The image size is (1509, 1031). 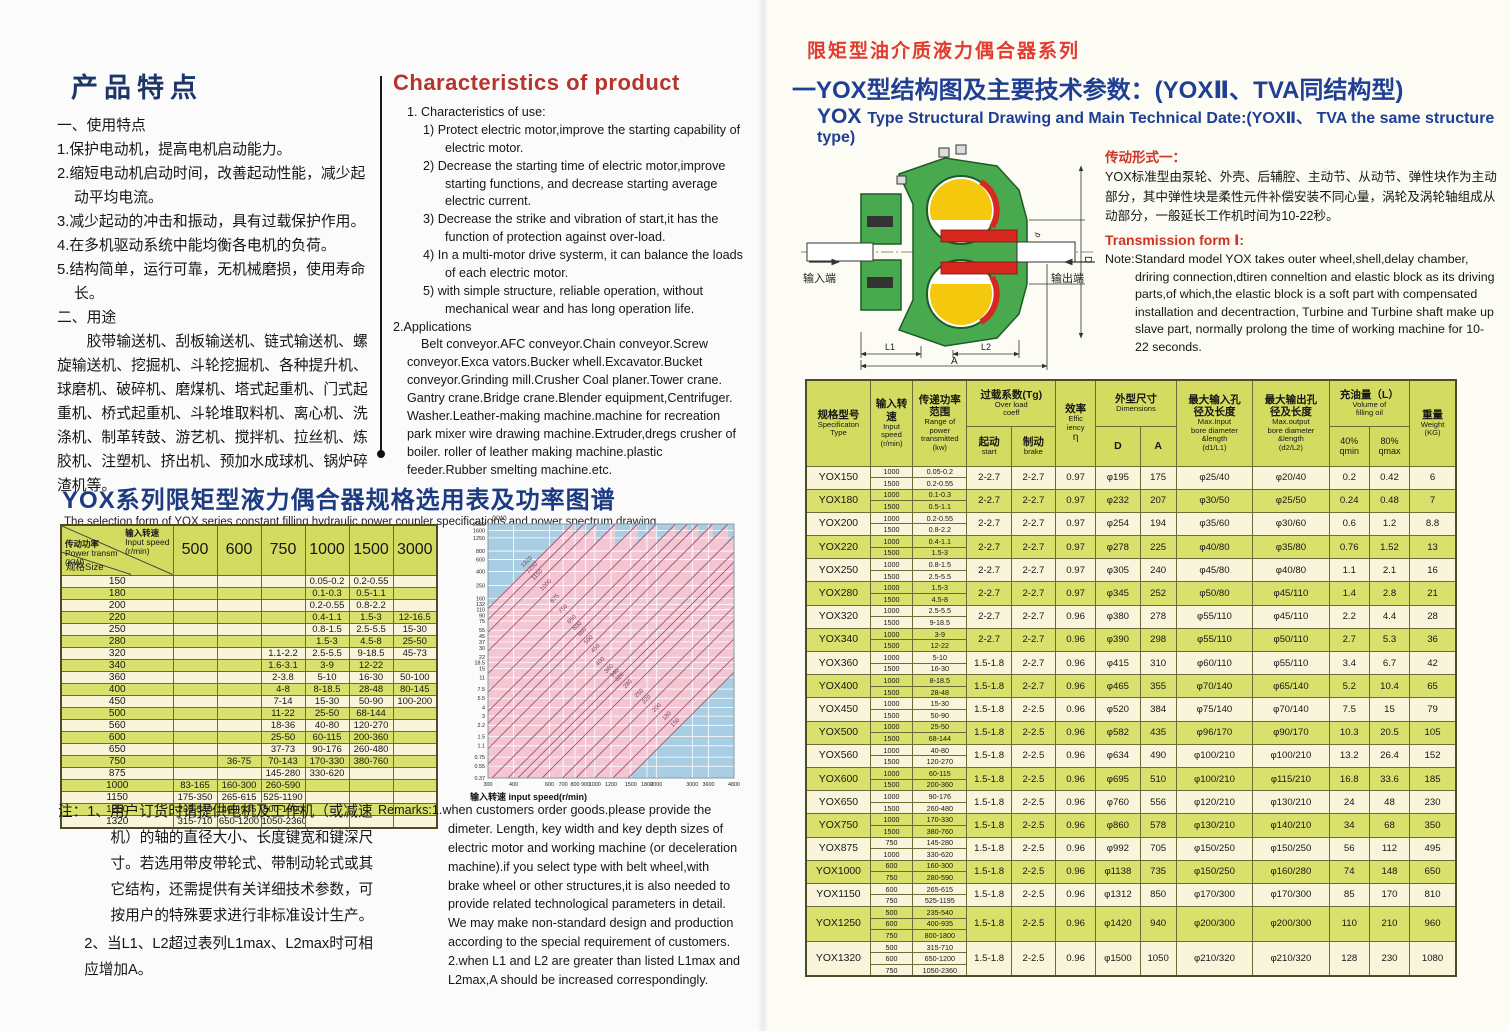 I want to click on spec-cell-brake: 2-2.7, so click(x=1033, y=477).